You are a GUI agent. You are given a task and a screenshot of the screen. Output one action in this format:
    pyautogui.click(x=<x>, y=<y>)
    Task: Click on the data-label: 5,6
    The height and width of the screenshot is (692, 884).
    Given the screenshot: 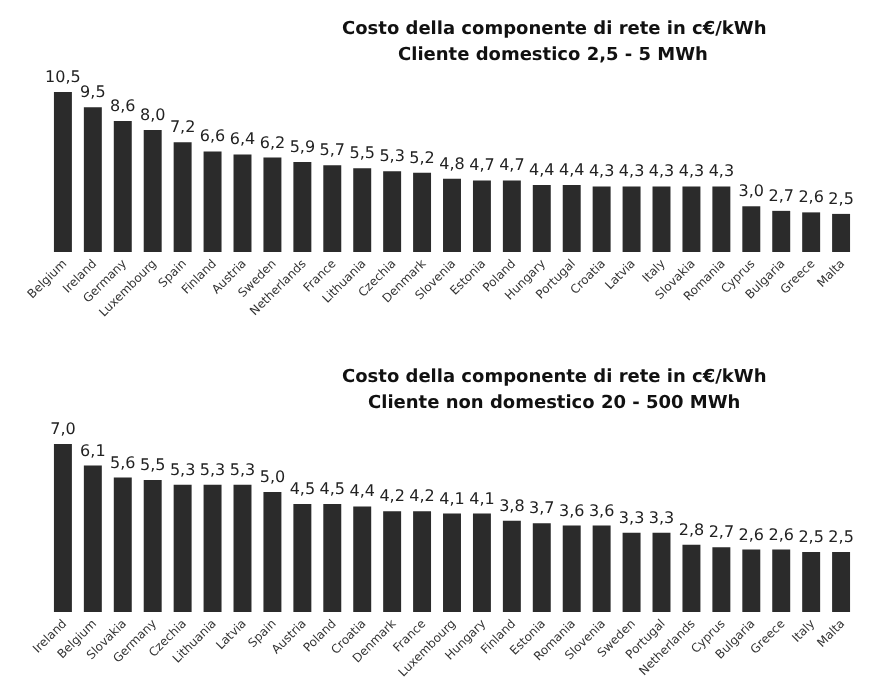 What is the action you would take?
    pyautogui.click(x=123, y=462)
    